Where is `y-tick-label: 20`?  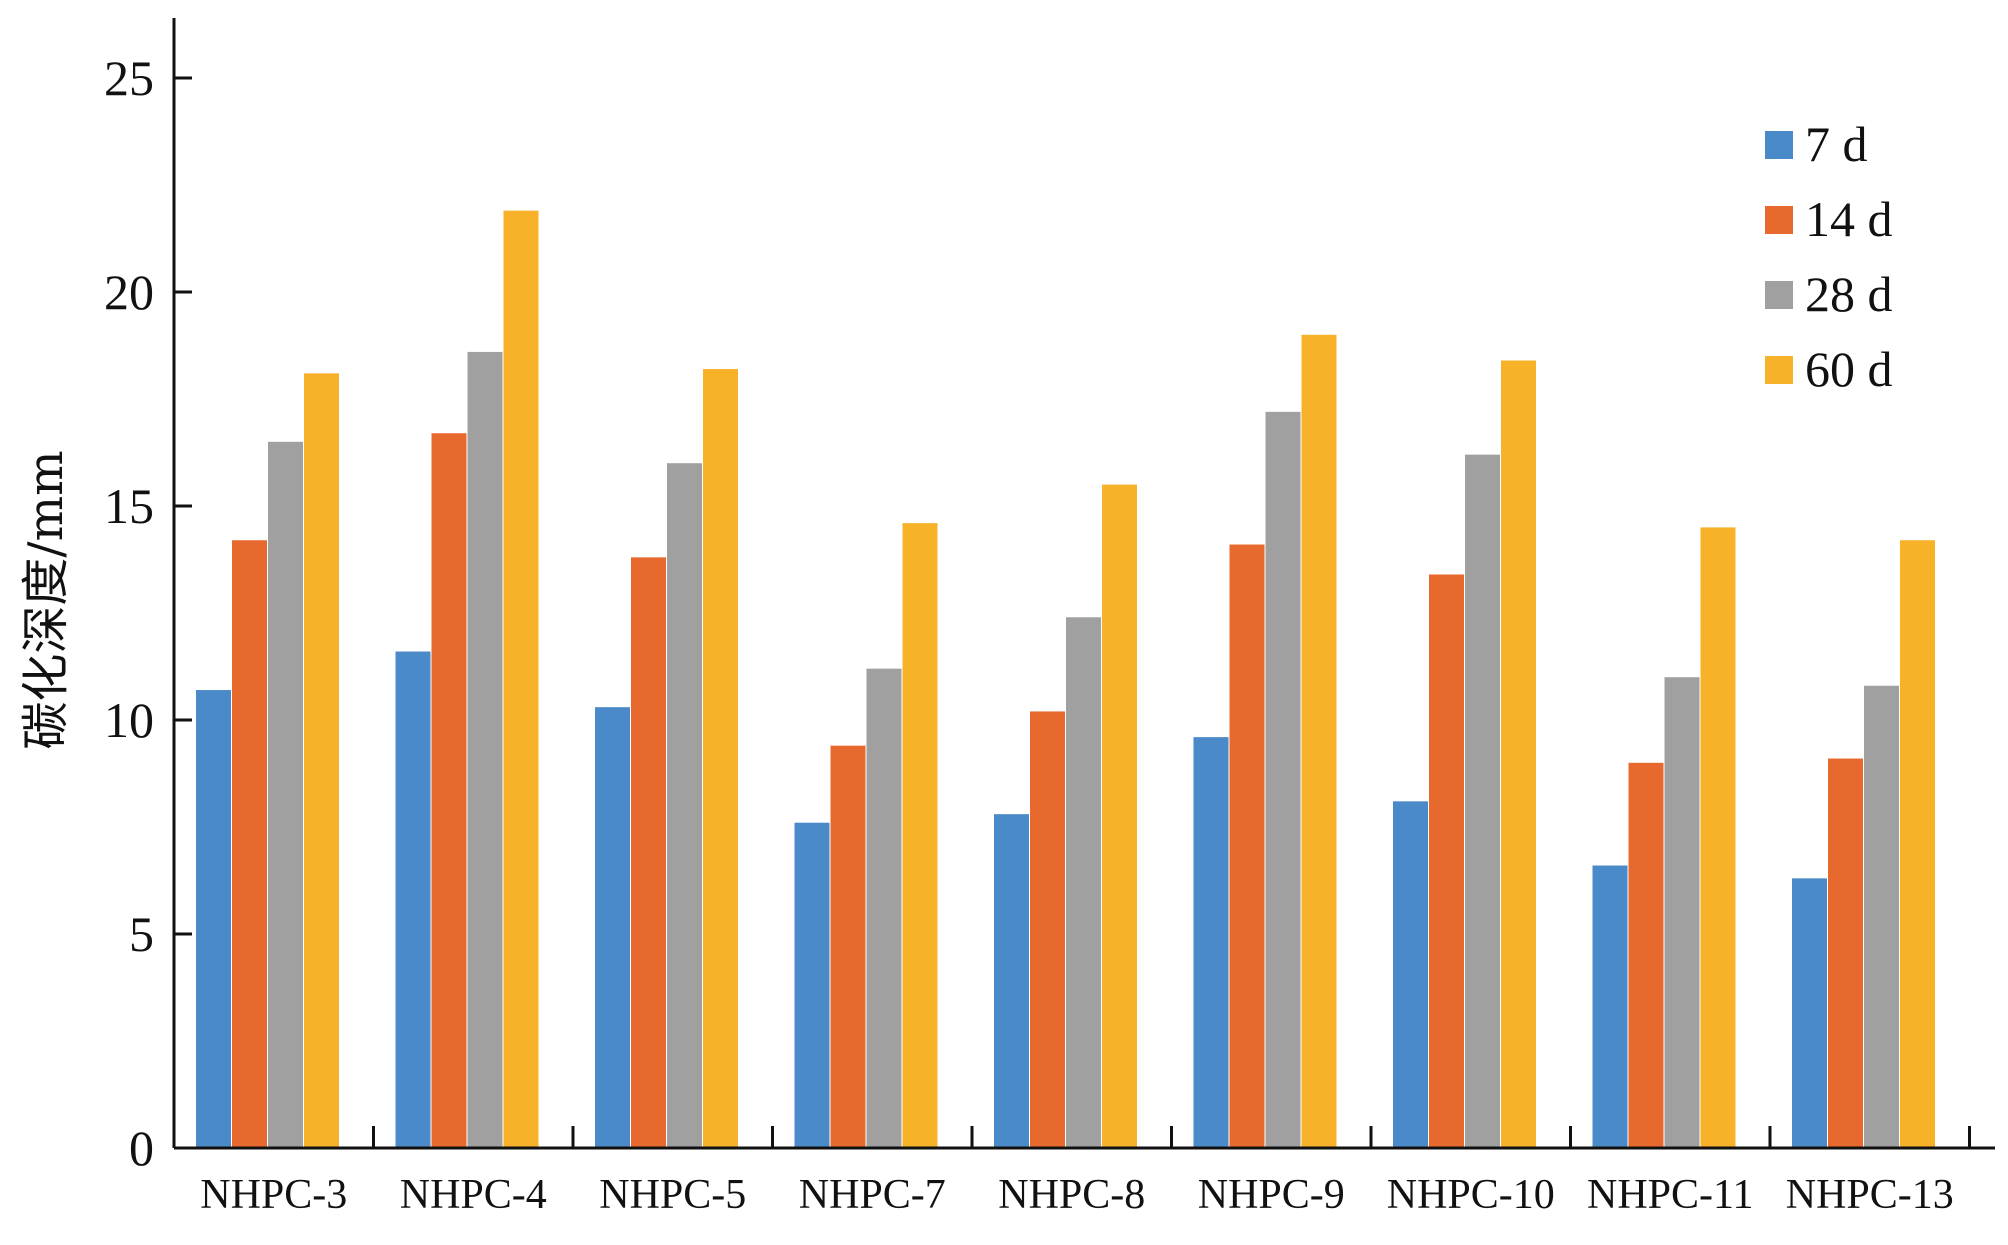
y-tick-label: 20 is located at coordinates (129, 292).